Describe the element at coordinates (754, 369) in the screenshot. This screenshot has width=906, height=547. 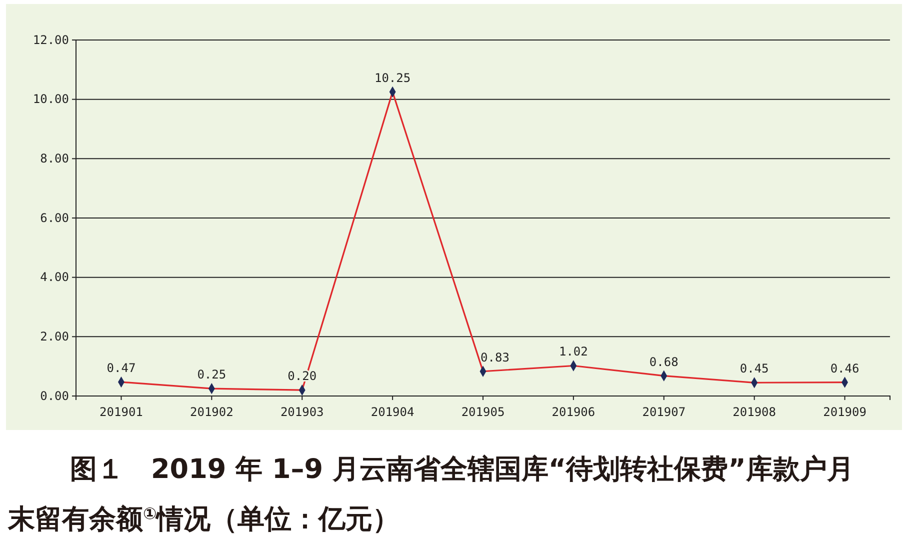
I see `data-label: 0.45` at that location.